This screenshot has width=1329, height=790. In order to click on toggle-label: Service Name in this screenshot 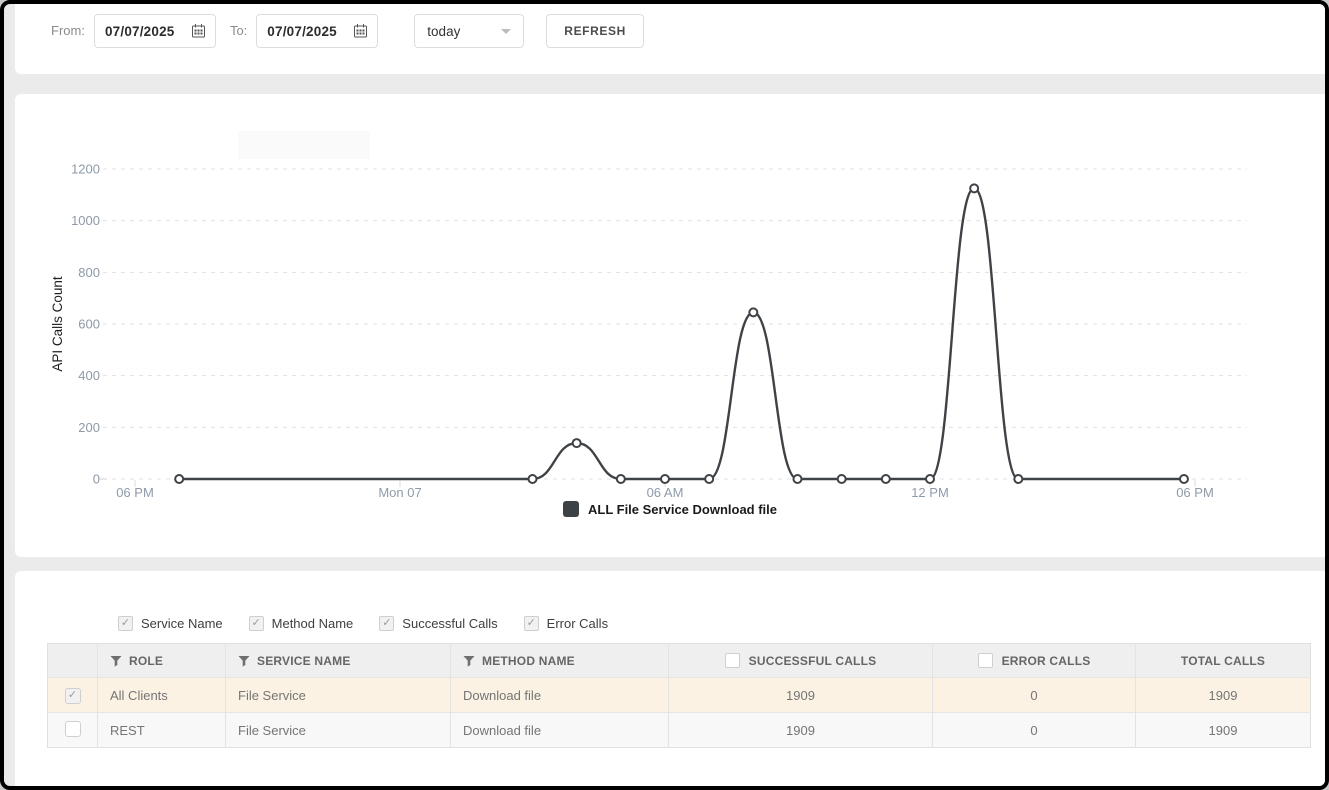, I will do `click(182, 623)`.